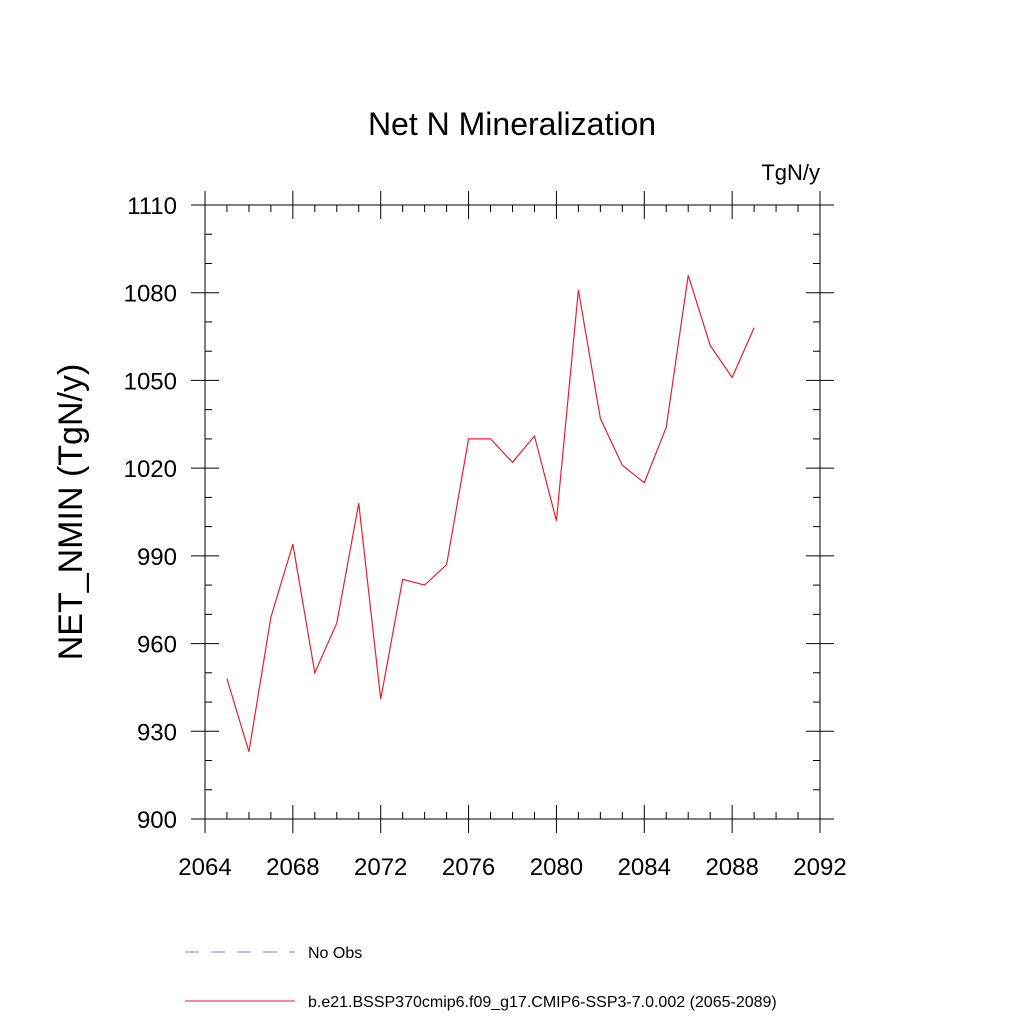 The width and height of the screenshot is (1024, 1024). What do you see at coordinates (152, 206) in the screenshot?
I see `y-tick-label: 1110` at bounding box center [152, 206].